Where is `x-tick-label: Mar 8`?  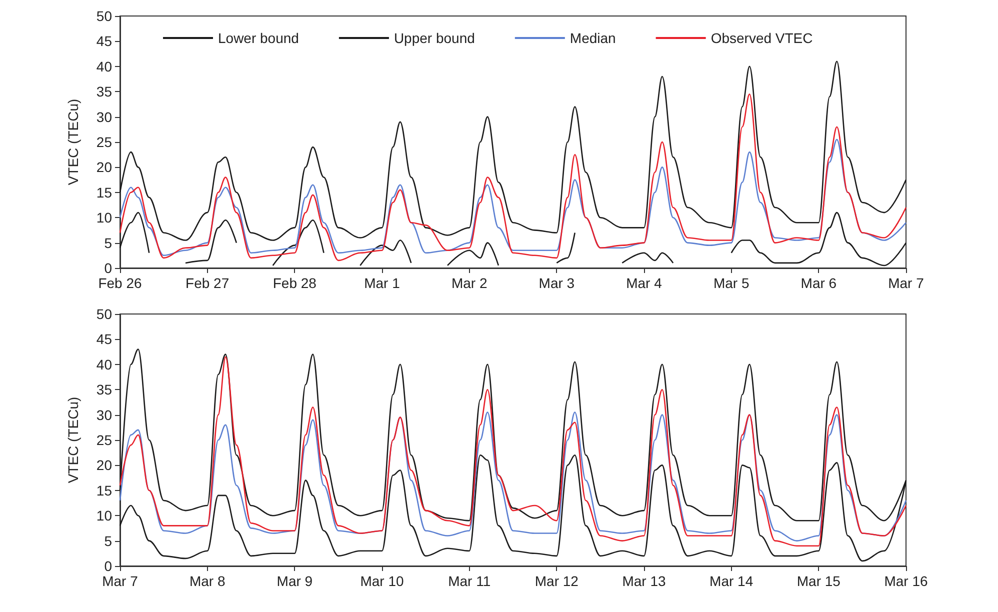
x-tick-label: Mar 8 is located at coordinates (207, 581).